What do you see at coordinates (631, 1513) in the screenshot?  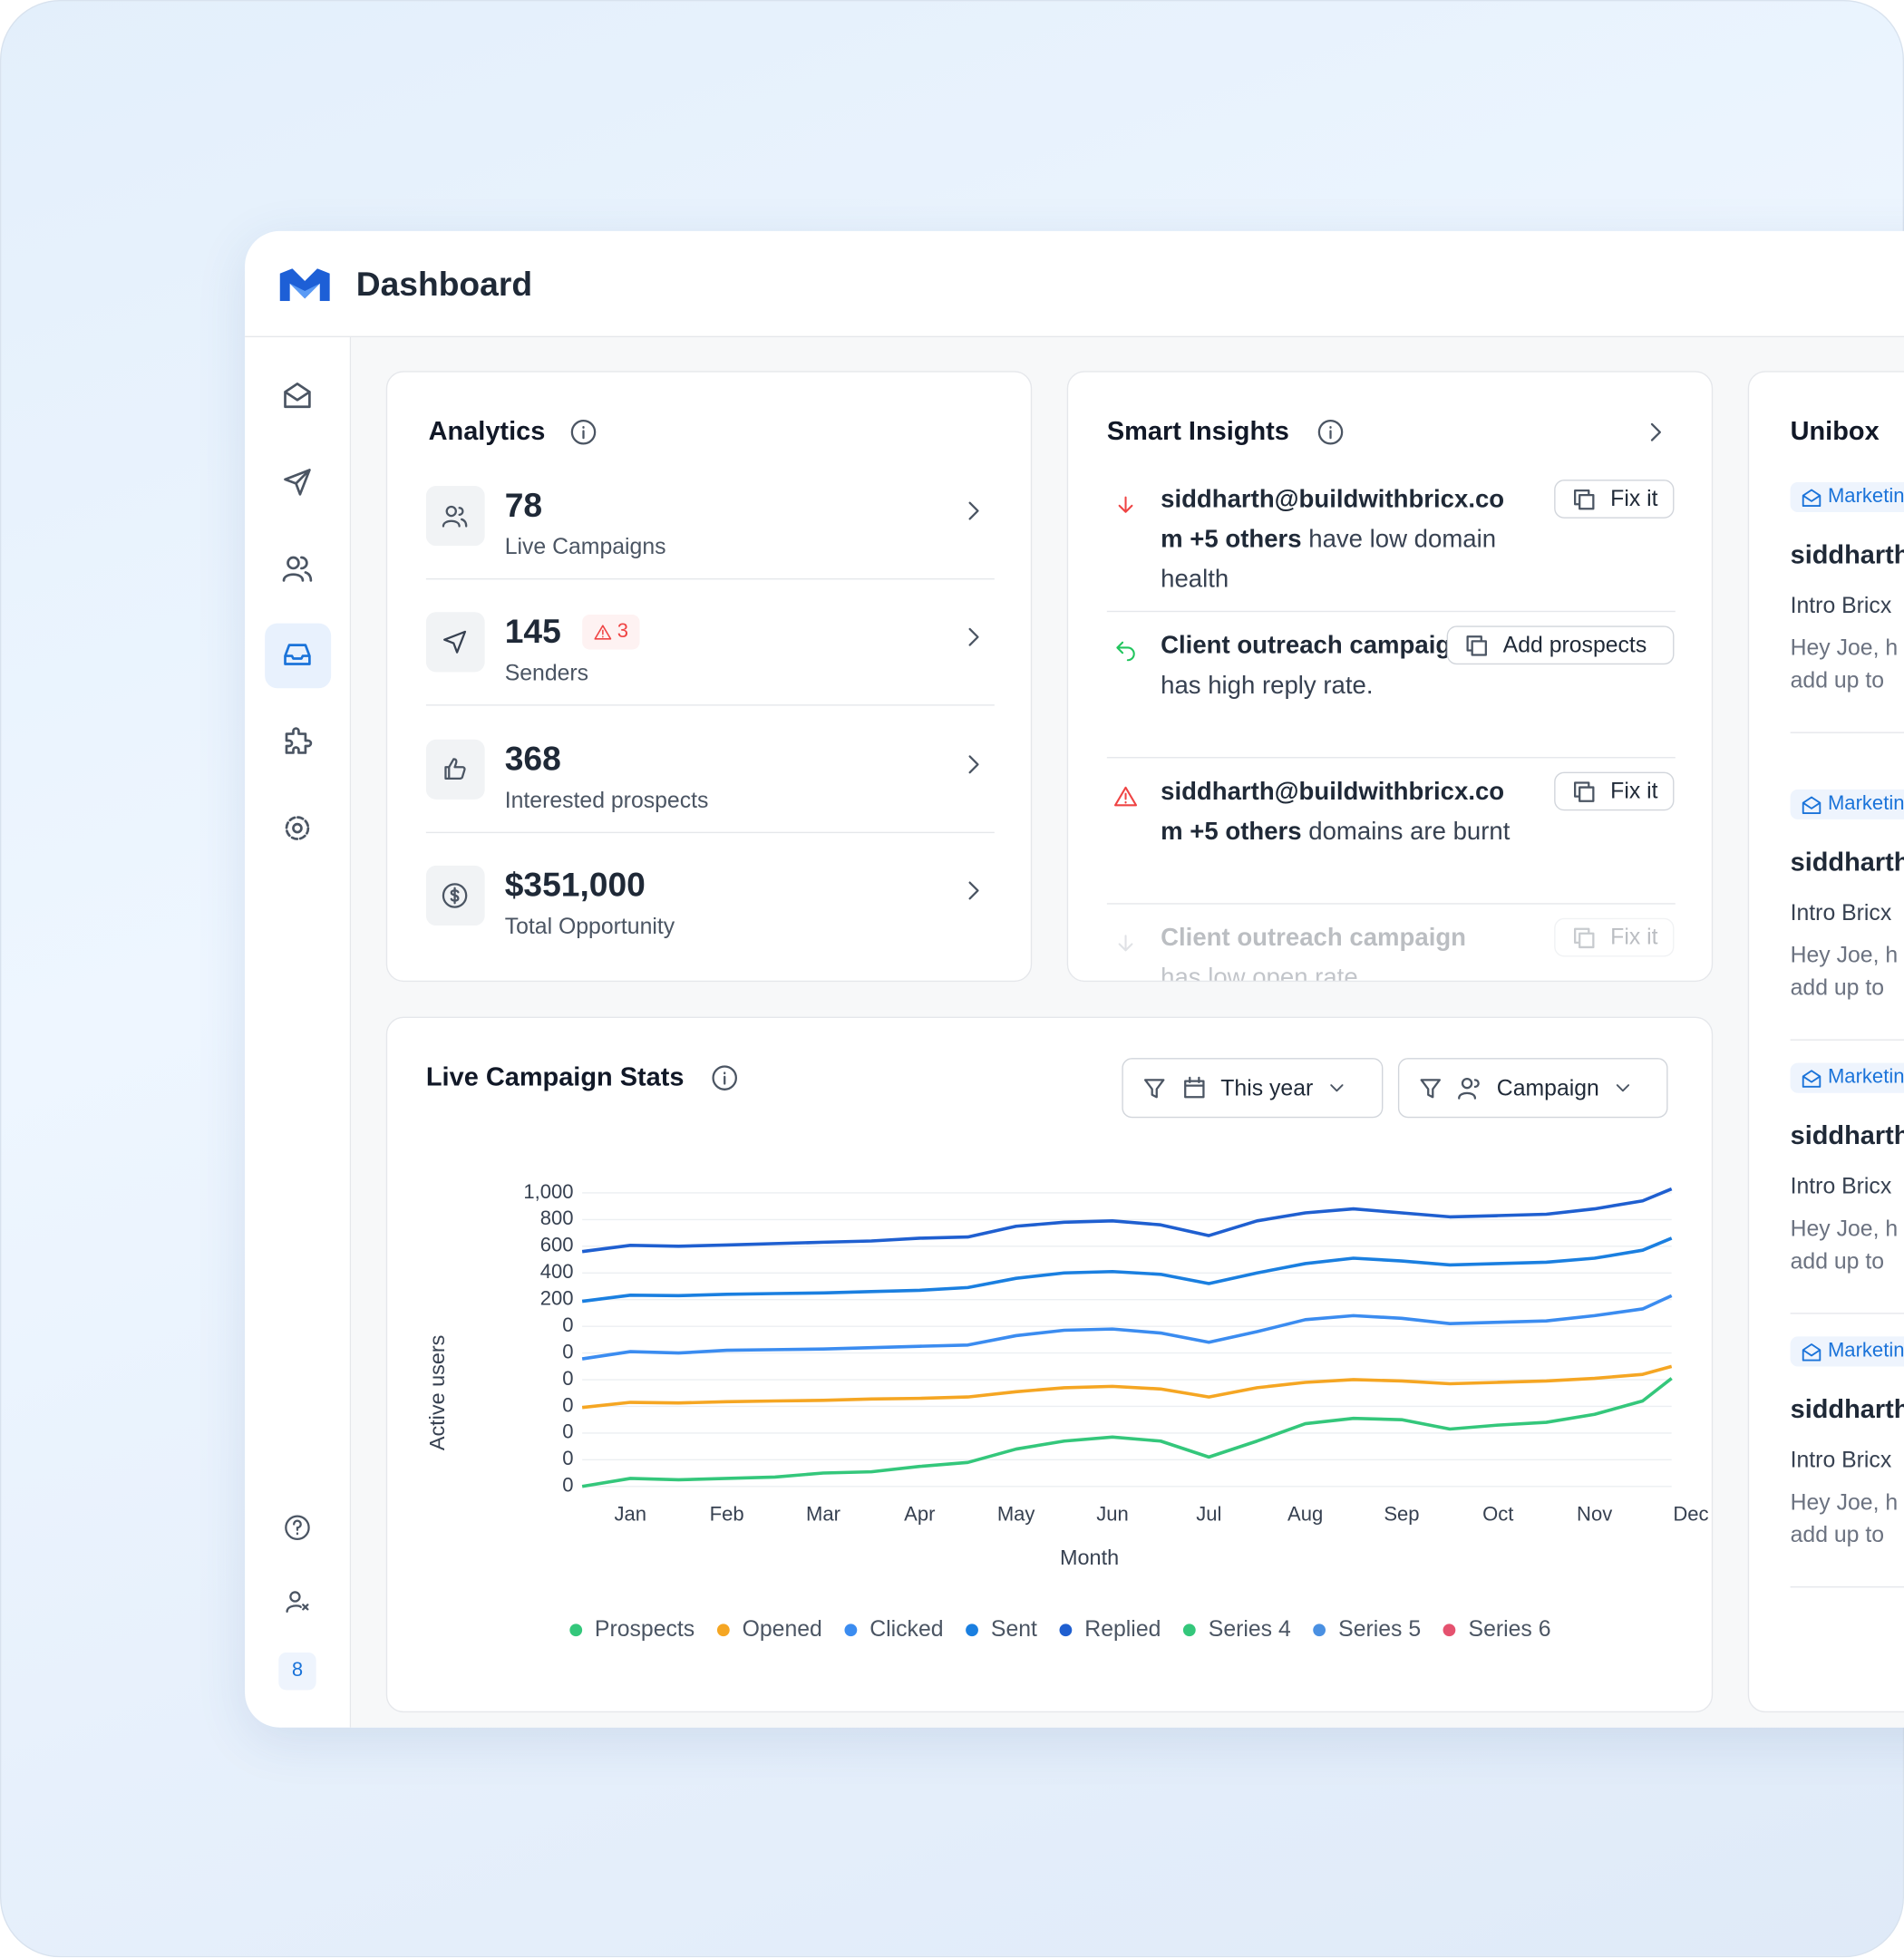 I see `x-tick-label: Jan` at bounding box center [631, 1513].